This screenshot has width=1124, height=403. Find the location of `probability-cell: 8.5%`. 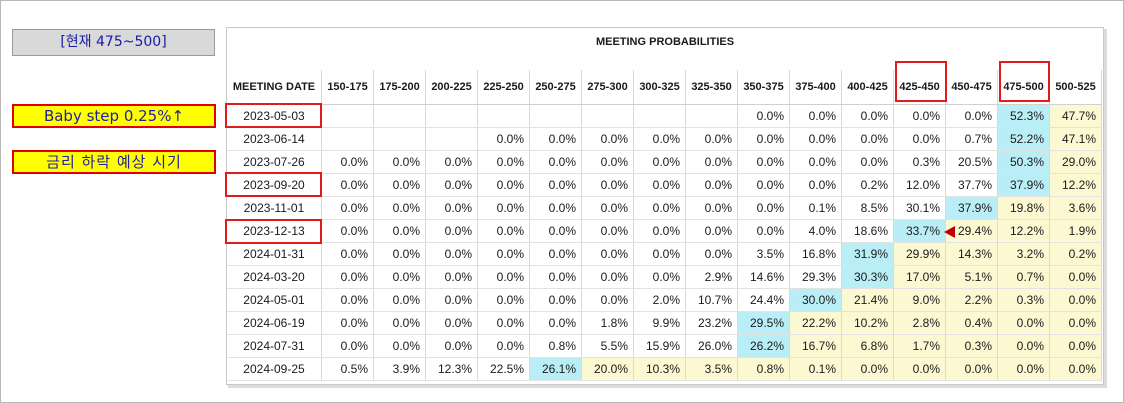

probability-cell: 8.5% is located at coordinates (867, 208).